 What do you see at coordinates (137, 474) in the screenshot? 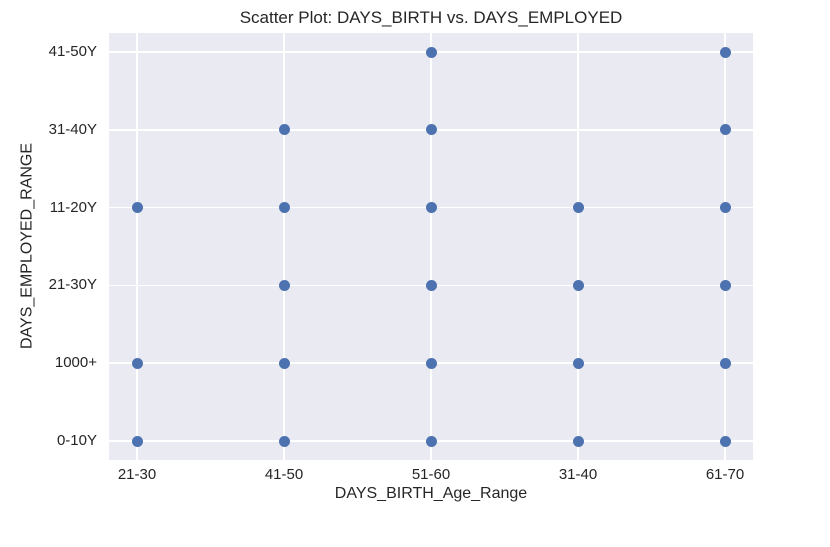
I see `x-tick-label: 21-30` at bounding box center [137, 474].